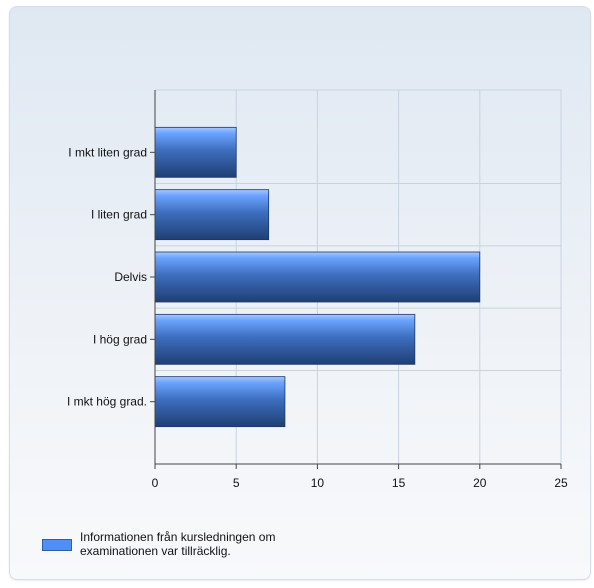  What do you see at coordinates (480, 483) in the screenshot?
I see `x-tick-label: 20` at bounding box center [480, 483].